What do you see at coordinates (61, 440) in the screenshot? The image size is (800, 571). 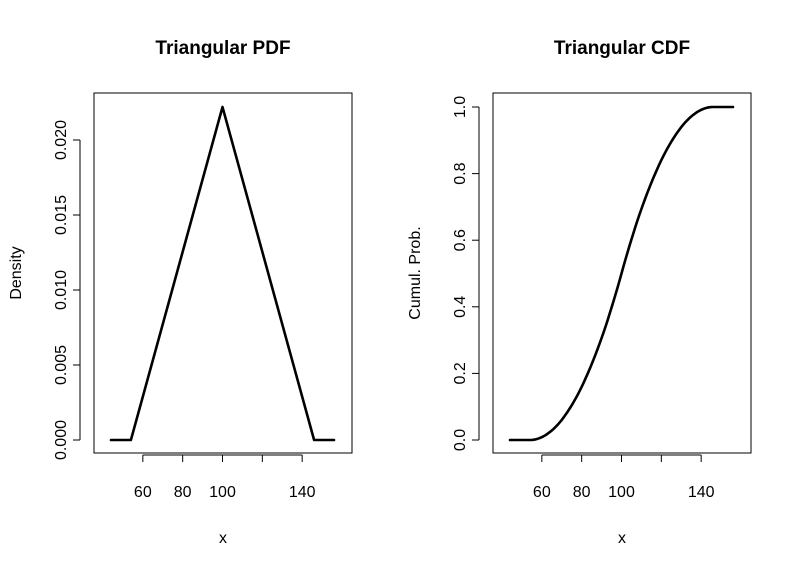 I see `pdf-y-tick-label: 0.000` at bounding box center [61, 440].